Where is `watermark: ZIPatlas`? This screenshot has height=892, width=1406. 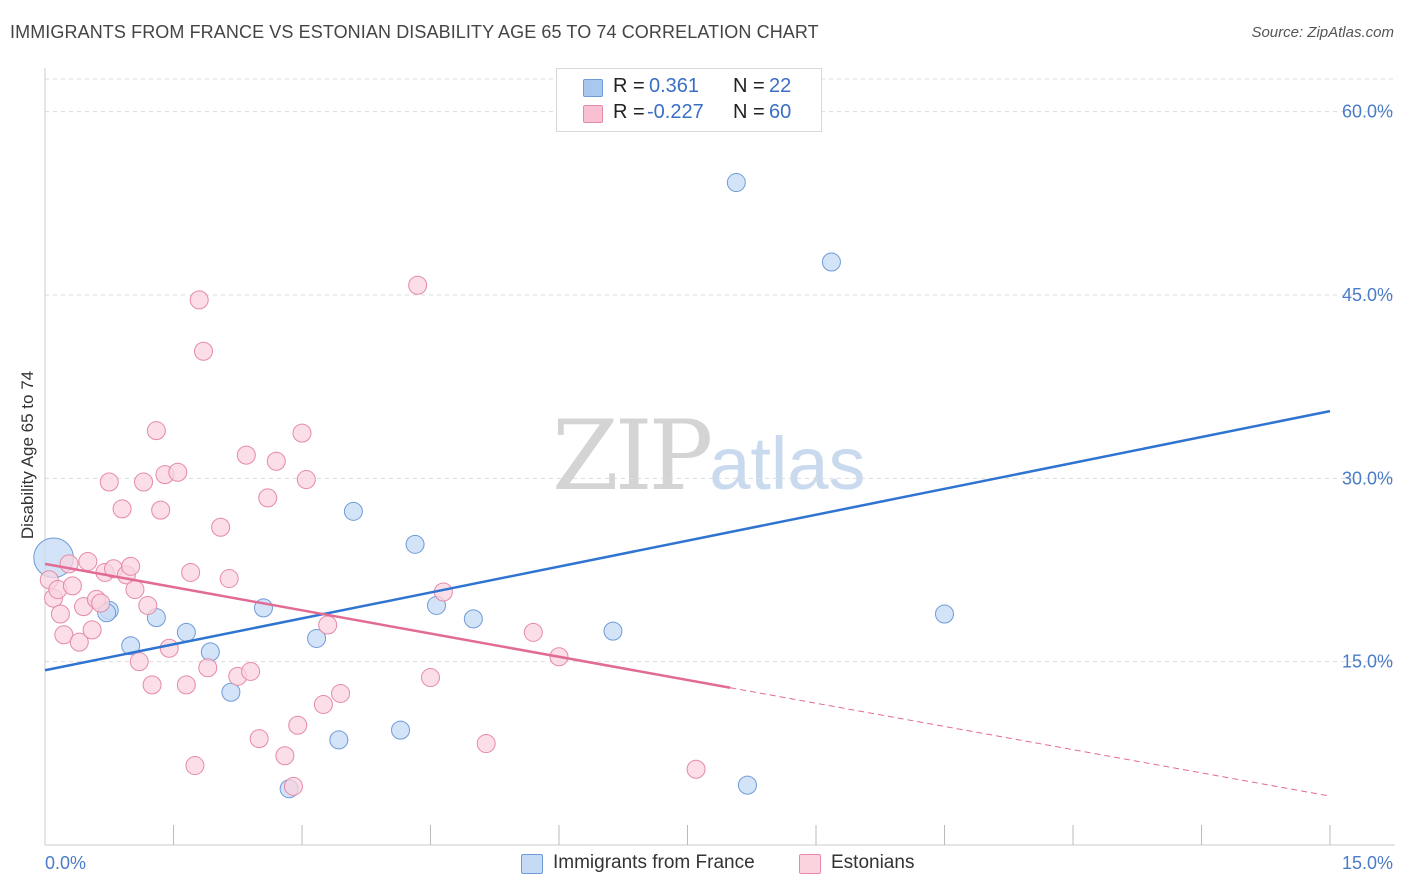 watermark: ZIPatlas is located at coordinates (709, 456).